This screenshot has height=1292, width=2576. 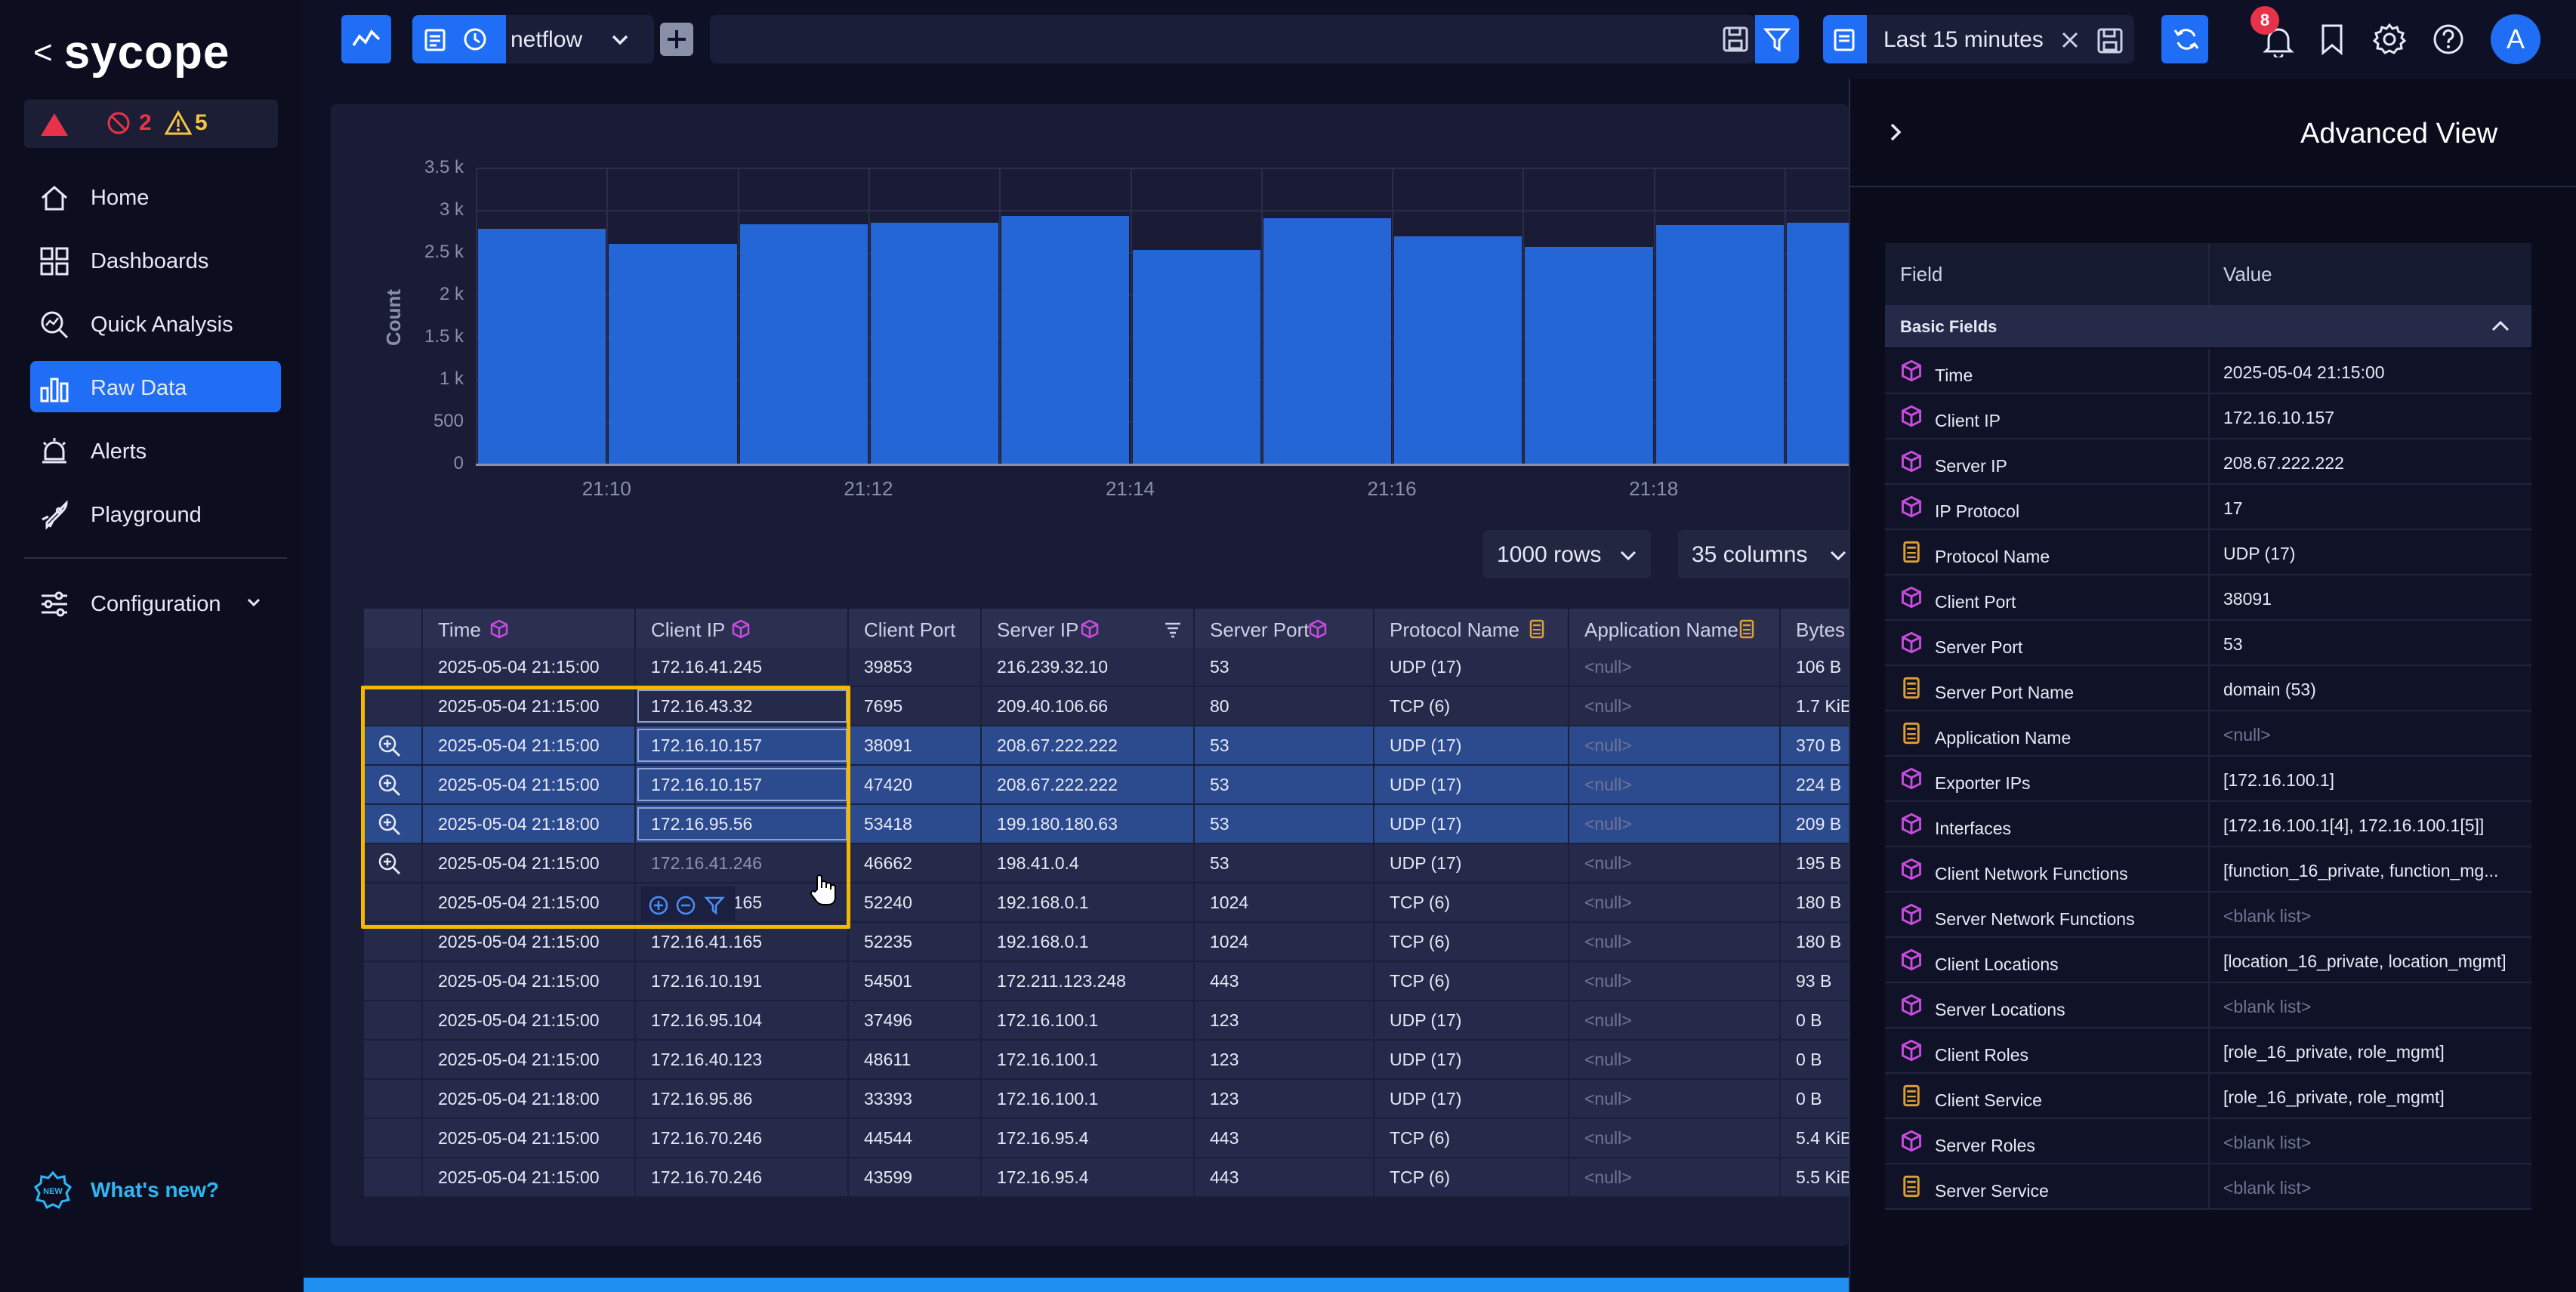 I want to click on chevron-down-icon, so click(x=620, y=40).